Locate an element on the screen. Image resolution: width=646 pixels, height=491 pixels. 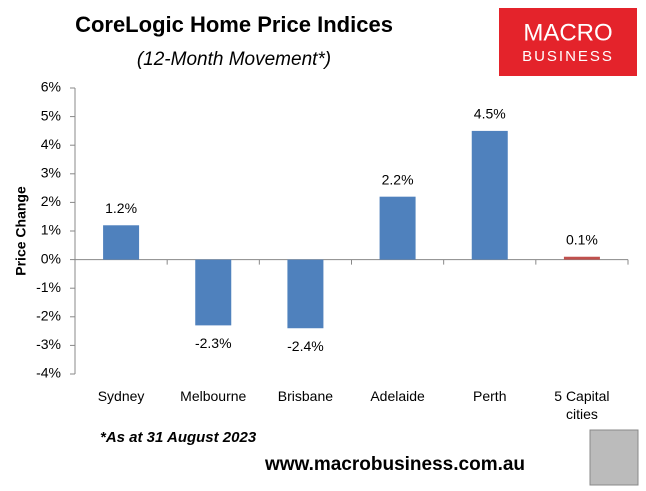
footnote: *As at 31 August 2023 is located at coordinates (178, 437).